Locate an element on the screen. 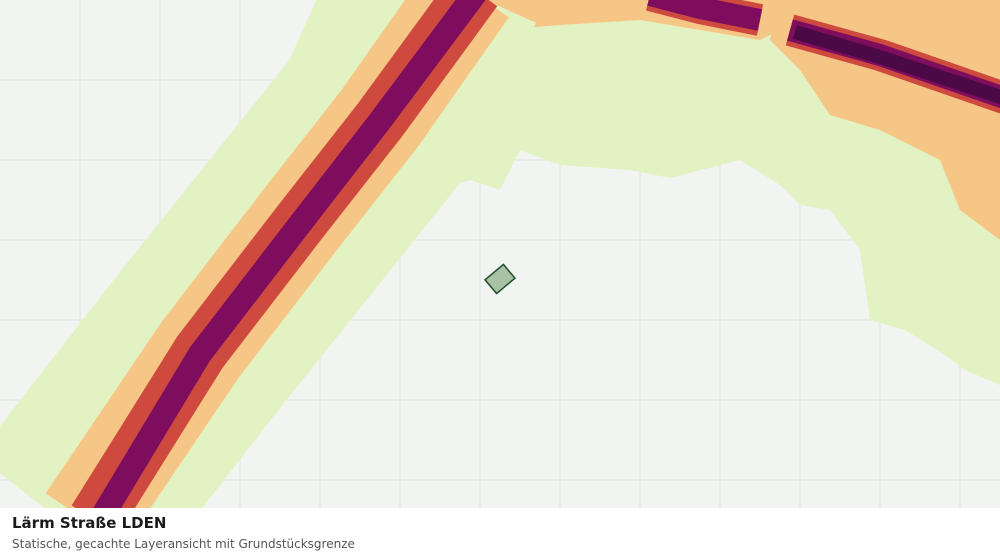 The height and width of the screenshot is (560, 1000). parcel-boundary is located at coordinates (500, 279).